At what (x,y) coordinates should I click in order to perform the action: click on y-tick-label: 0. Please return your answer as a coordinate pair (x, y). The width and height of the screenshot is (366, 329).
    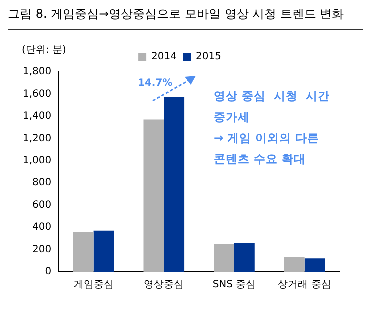
    Looking at the image, I should click on (48, 272).